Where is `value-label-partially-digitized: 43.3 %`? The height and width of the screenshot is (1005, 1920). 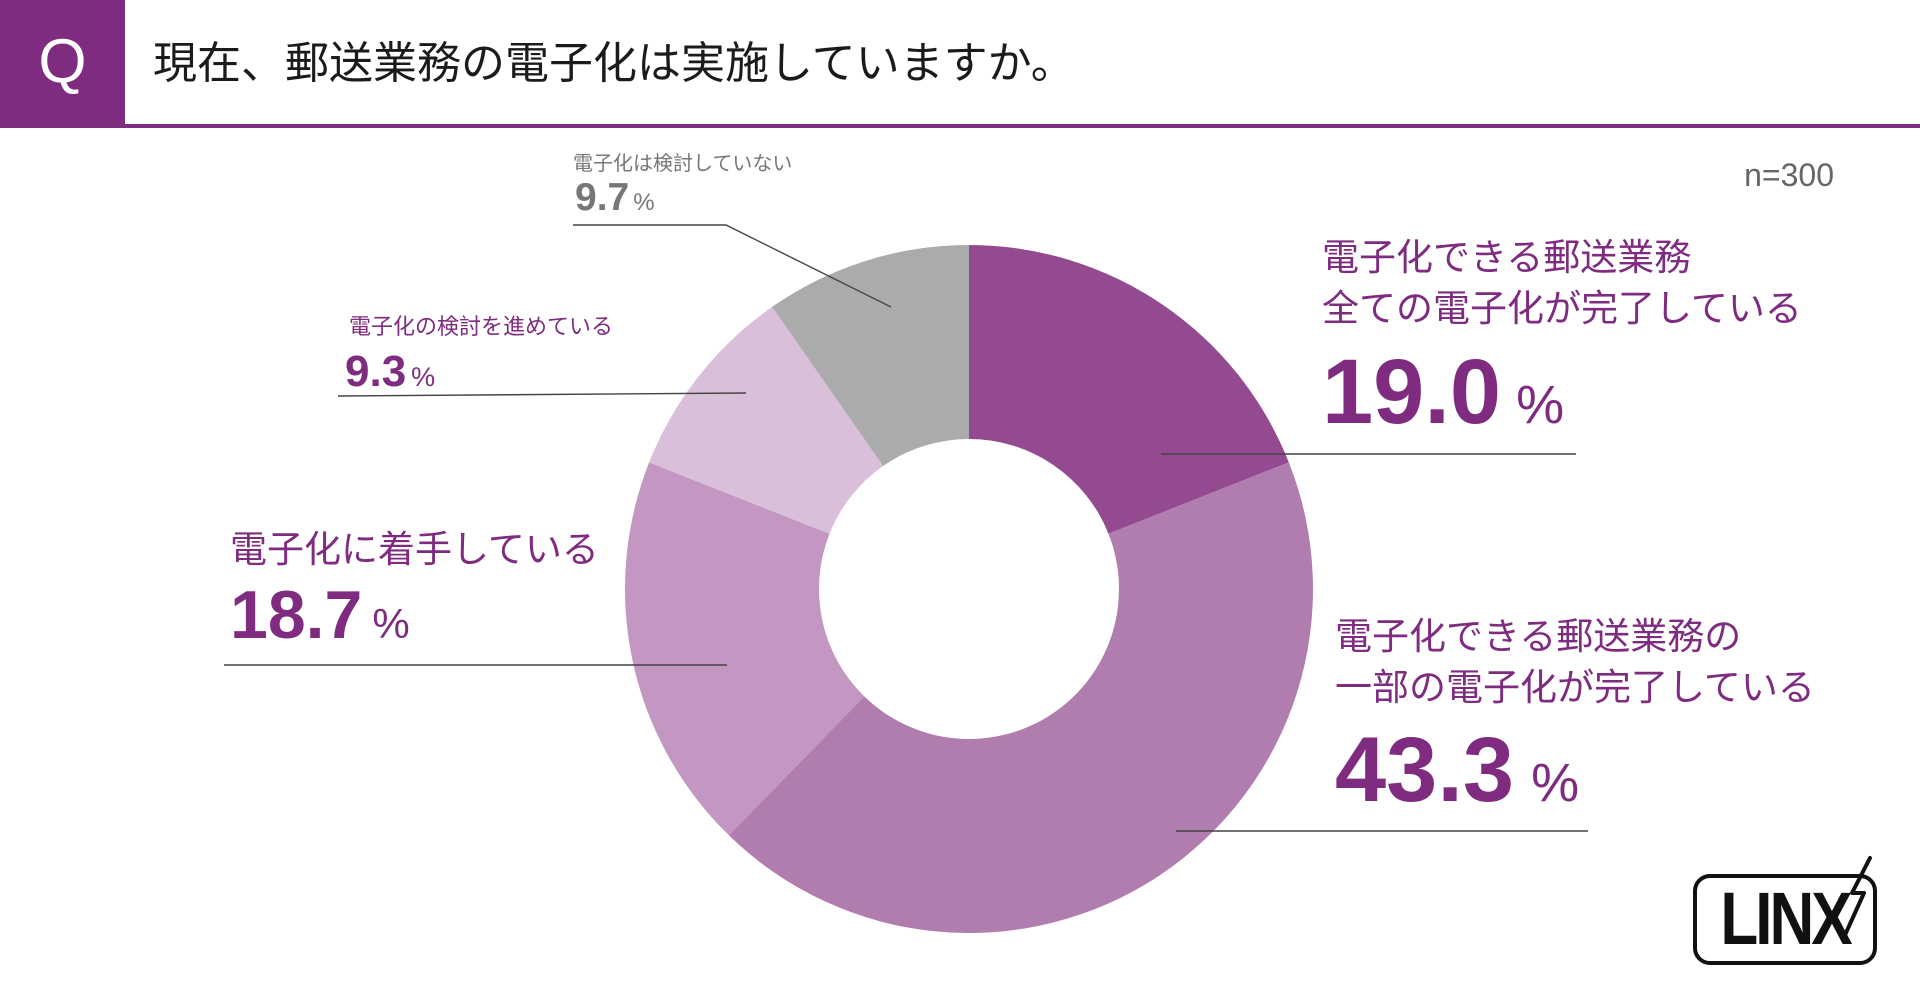
value-label-partially-digitized: 43.3 % is located at coordinates (1457, 770).